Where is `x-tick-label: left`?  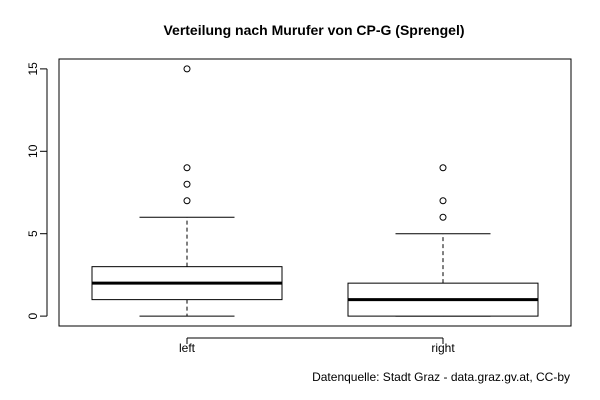
x-tick-label: left is located at coordinates (187, 348).